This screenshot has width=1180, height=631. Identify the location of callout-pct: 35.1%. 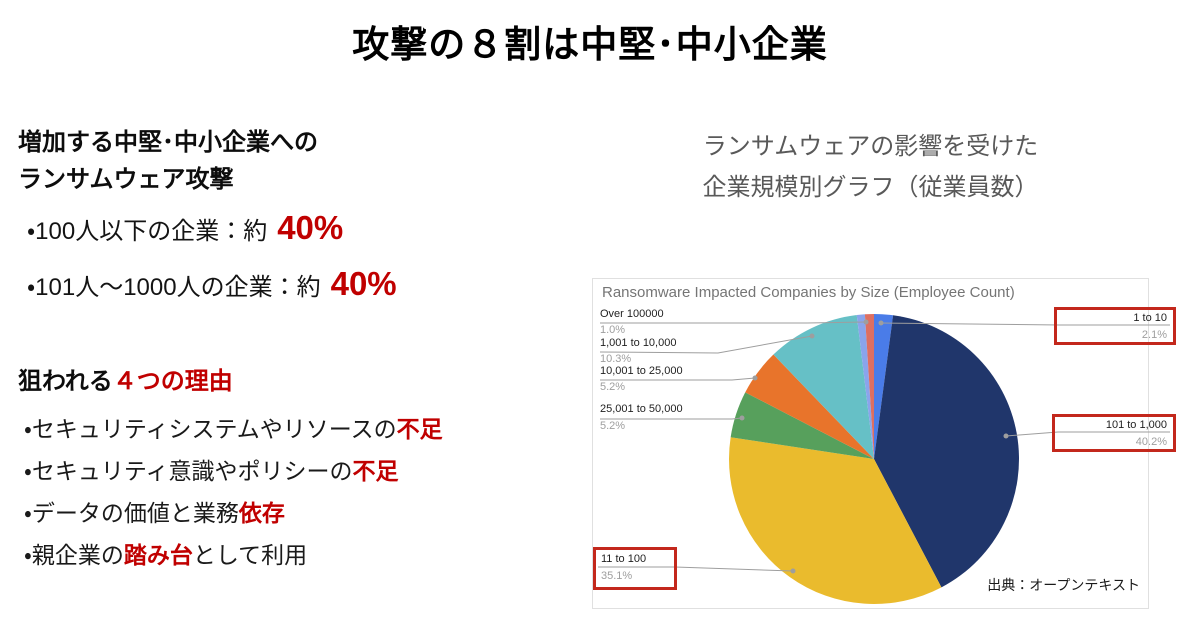
(617, 576).